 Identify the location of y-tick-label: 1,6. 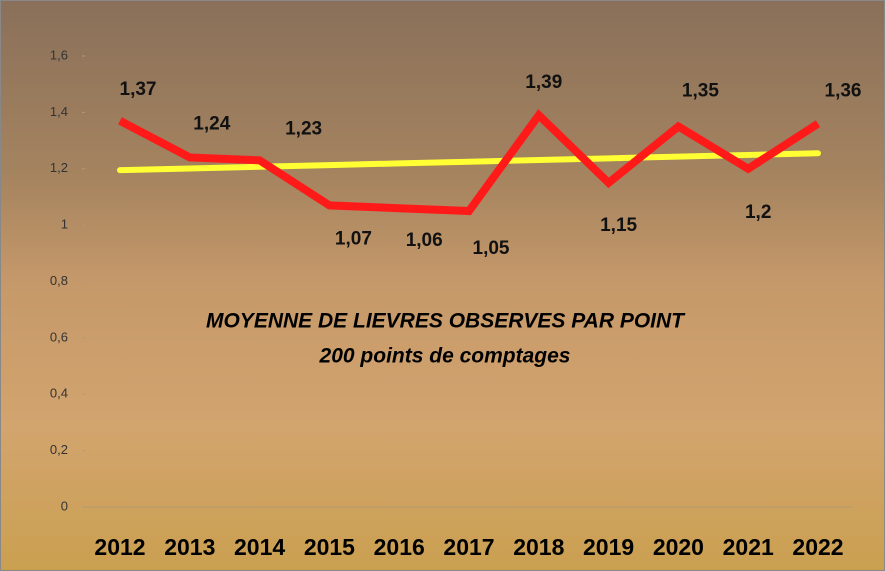
(59, 54).